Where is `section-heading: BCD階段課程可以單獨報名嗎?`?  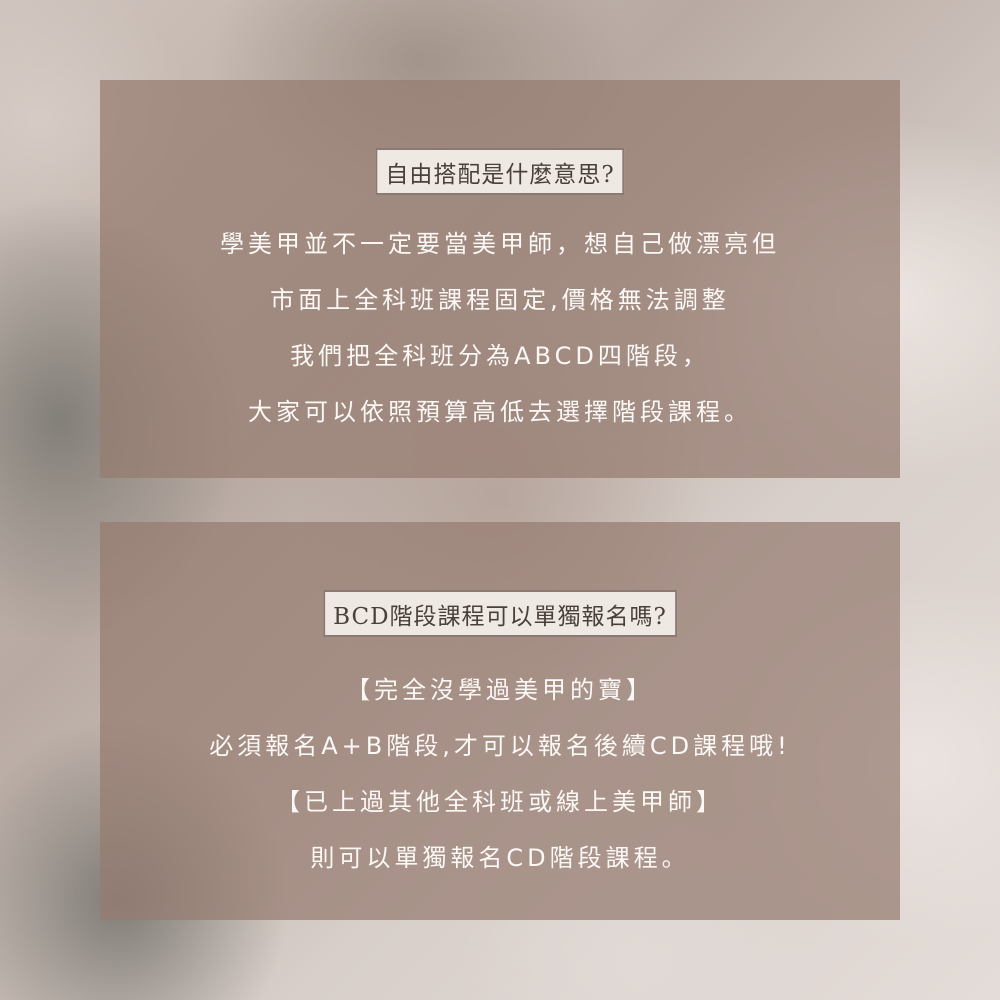 section-heading: BCD階段課程可以單獨報名嗎? is located at coordinates (500, 613).